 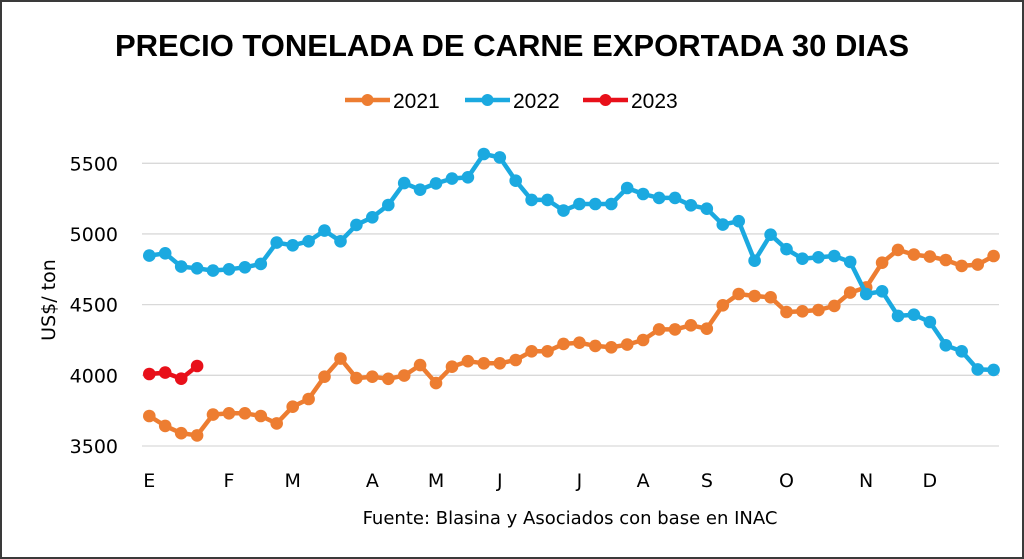 I want to click on x-tick-label: S, so click(x=707, y=481).